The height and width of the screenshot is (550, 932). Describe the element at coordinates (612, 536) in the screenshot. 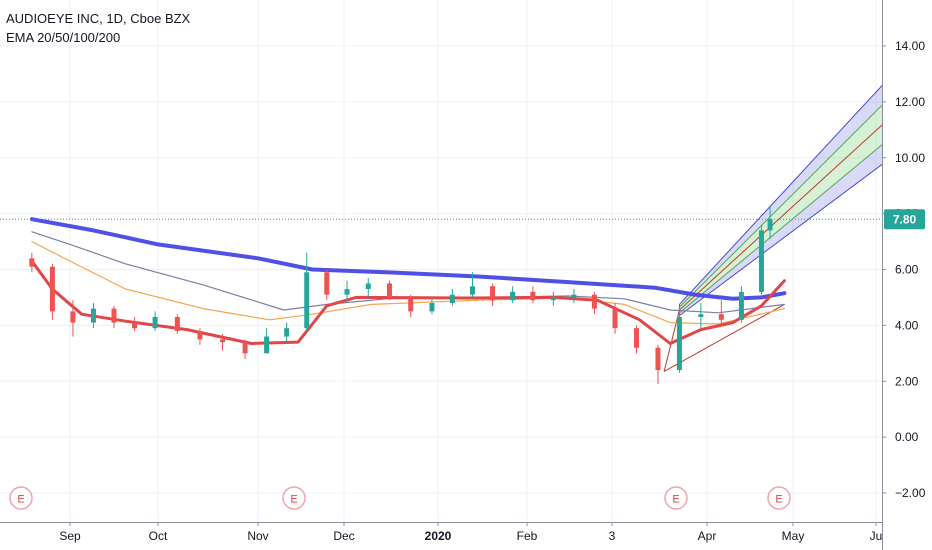

I see `time-tick-label: 3` at that location.